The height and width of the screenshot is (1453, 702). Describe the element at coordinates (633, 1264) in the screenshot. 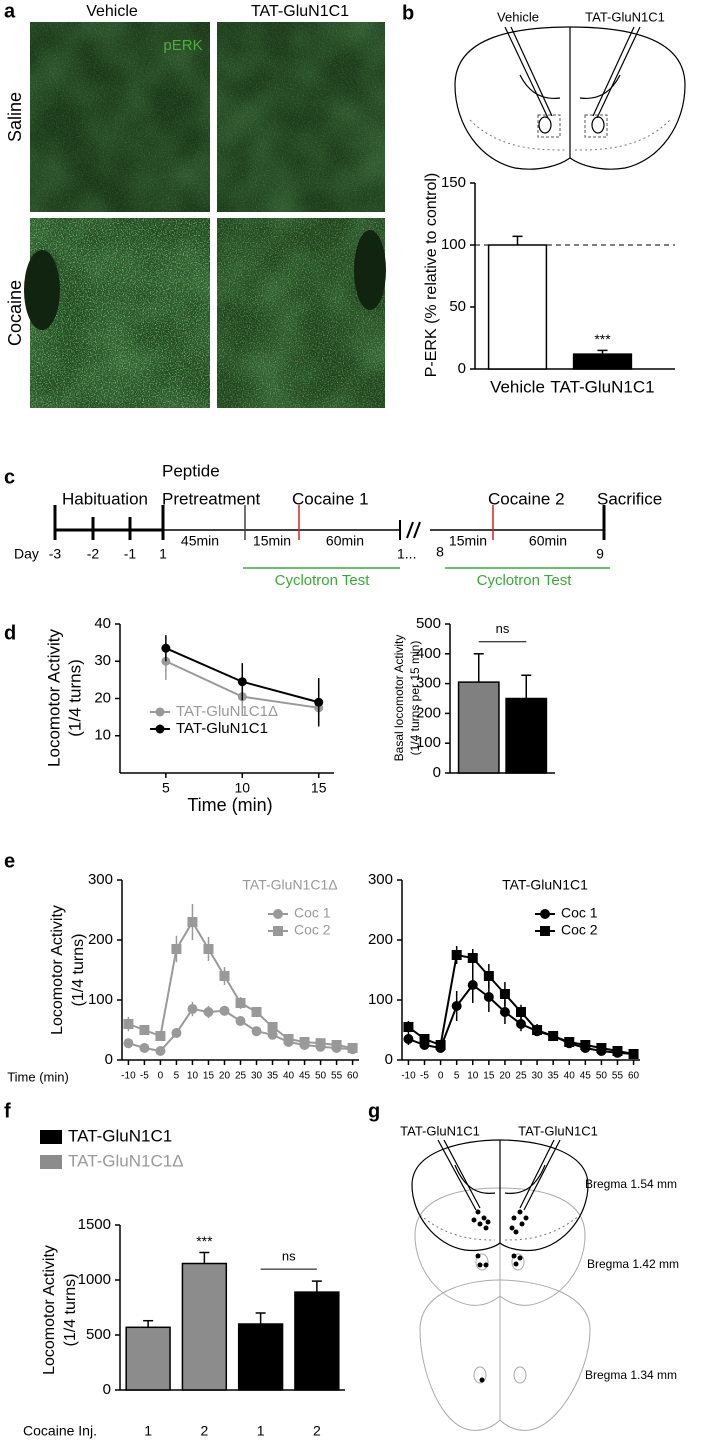

I see `bregma-label: Bregma 1.42 mm` at that location.